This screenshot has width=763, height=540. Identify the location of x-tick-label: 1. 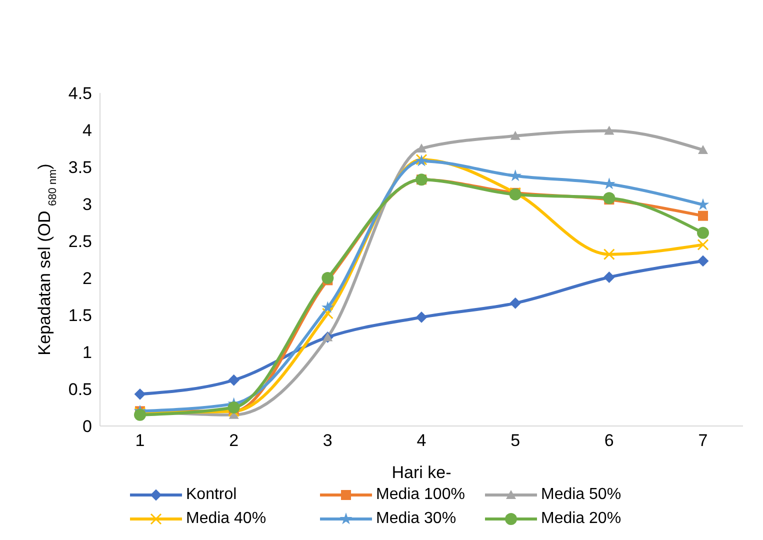
(140, 440).